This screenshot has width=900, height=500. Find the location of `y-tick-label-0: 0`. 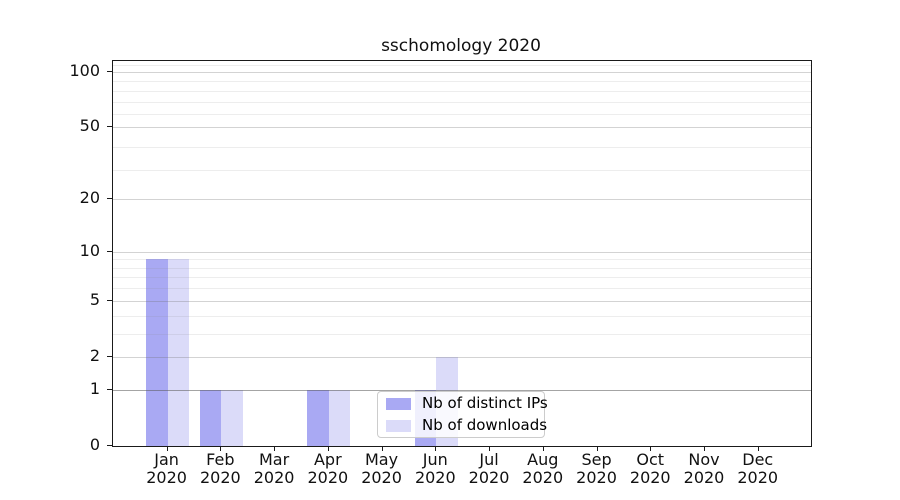

y-tick-label-0: 0 is located at coordinates (94, 444).